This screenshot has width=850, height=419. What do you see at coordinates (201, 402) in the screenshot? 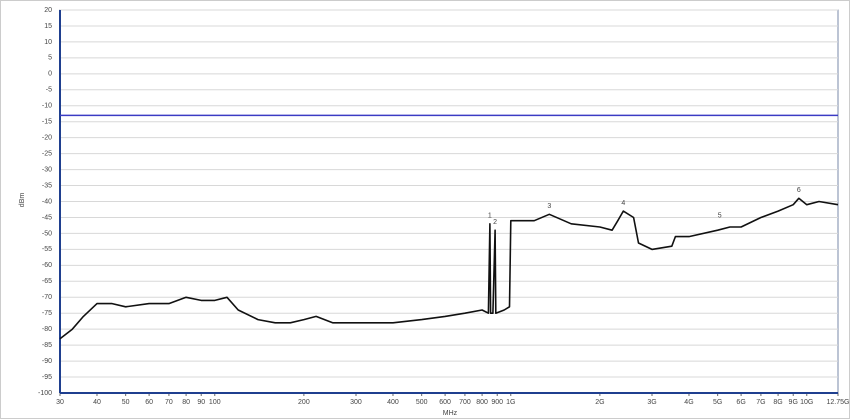
I see `x-tick-label: 90` at bounding box center [201, 402].